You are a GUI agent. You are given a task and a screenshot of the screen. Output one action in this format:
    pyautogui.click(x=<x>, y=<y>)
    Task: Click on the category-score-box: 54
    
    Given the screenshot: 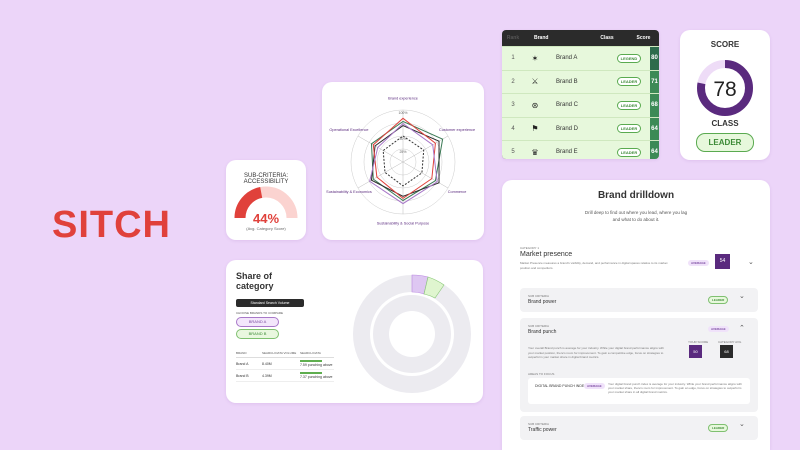 What is the action you would take?
    pyautogui.click(x=722, y=261)
    